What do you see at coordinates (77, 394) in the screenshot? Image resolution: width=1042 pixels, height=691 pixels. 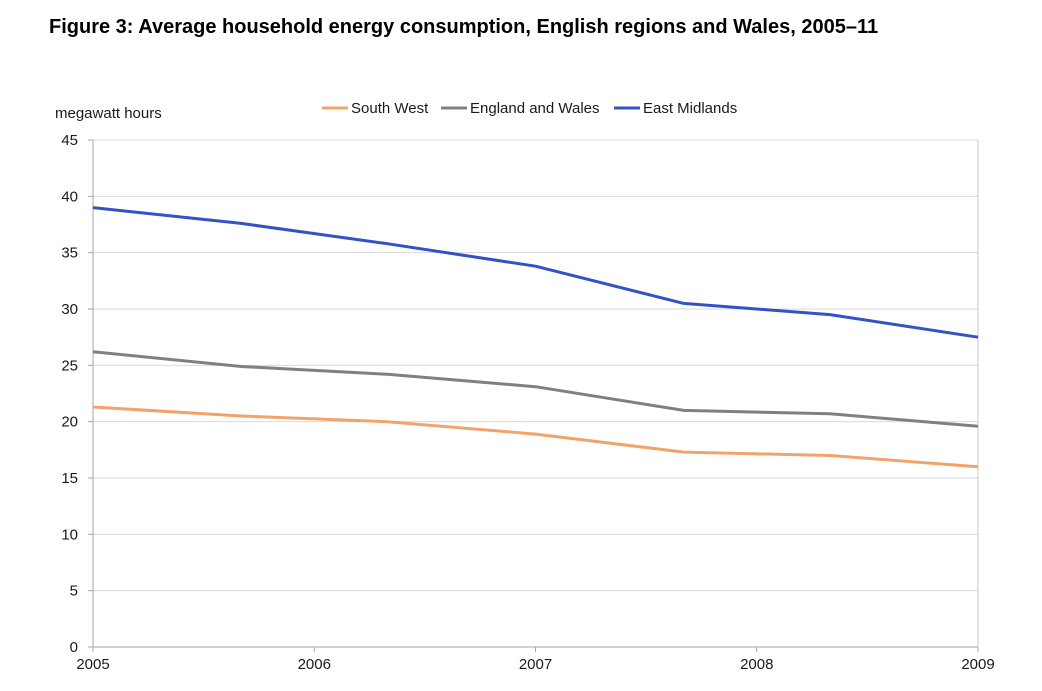 I see `y-tick-labels: 0 5 10 15 20 25 30 35 40 45` at bounding box center [77, 394].